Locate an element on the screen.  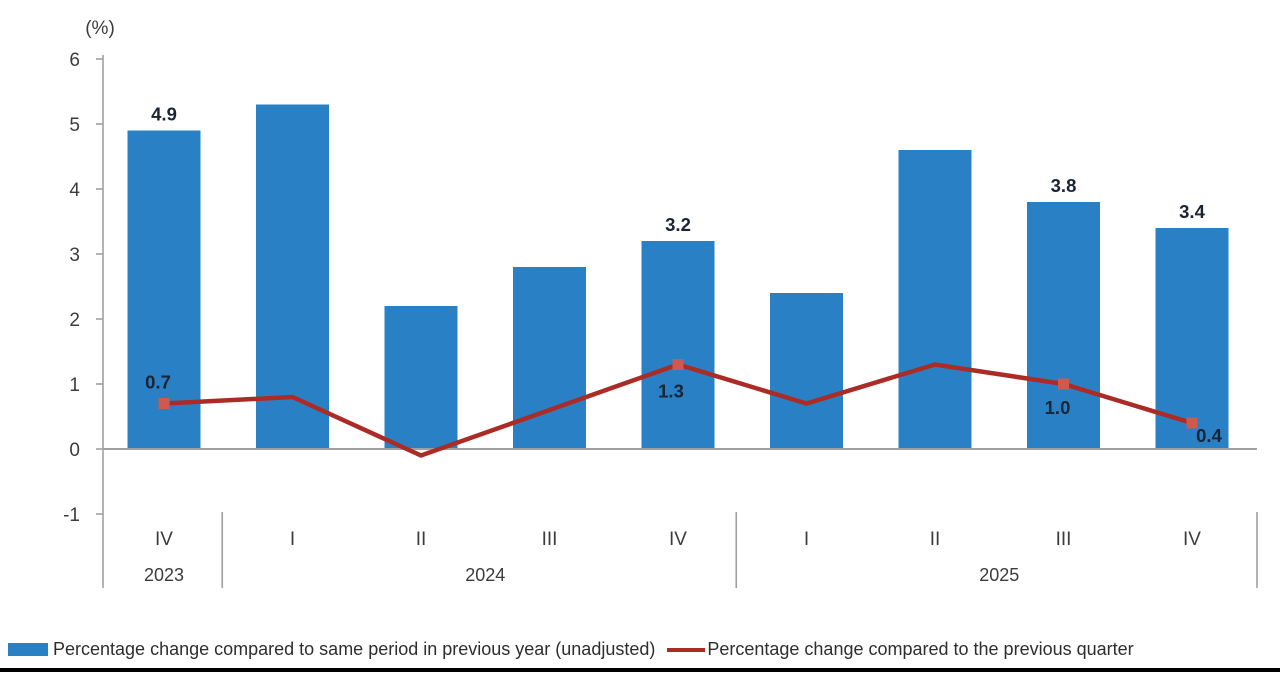
line-value-label: 0.4 is located at coordinates (1209, 435).